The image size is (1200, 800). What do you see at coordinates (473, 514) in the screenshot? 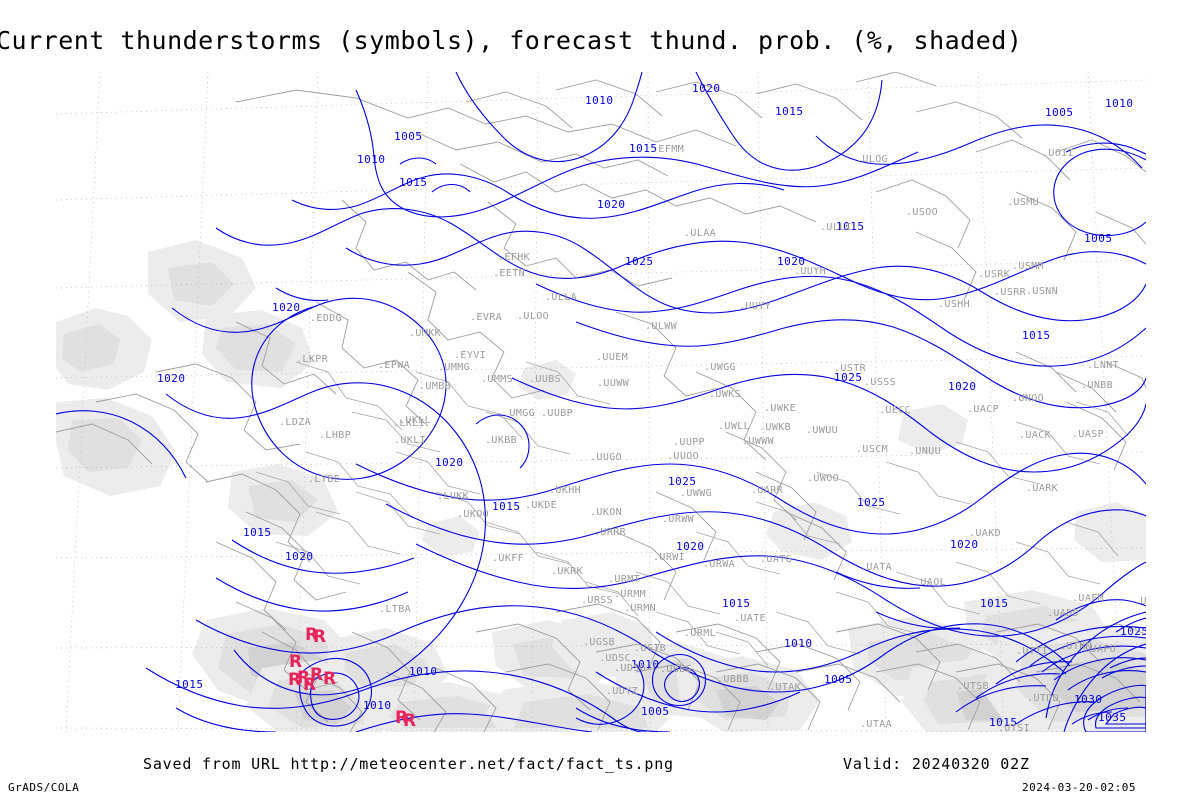
I see `svg-text: .UKOO` at bounding box center [473, 514].